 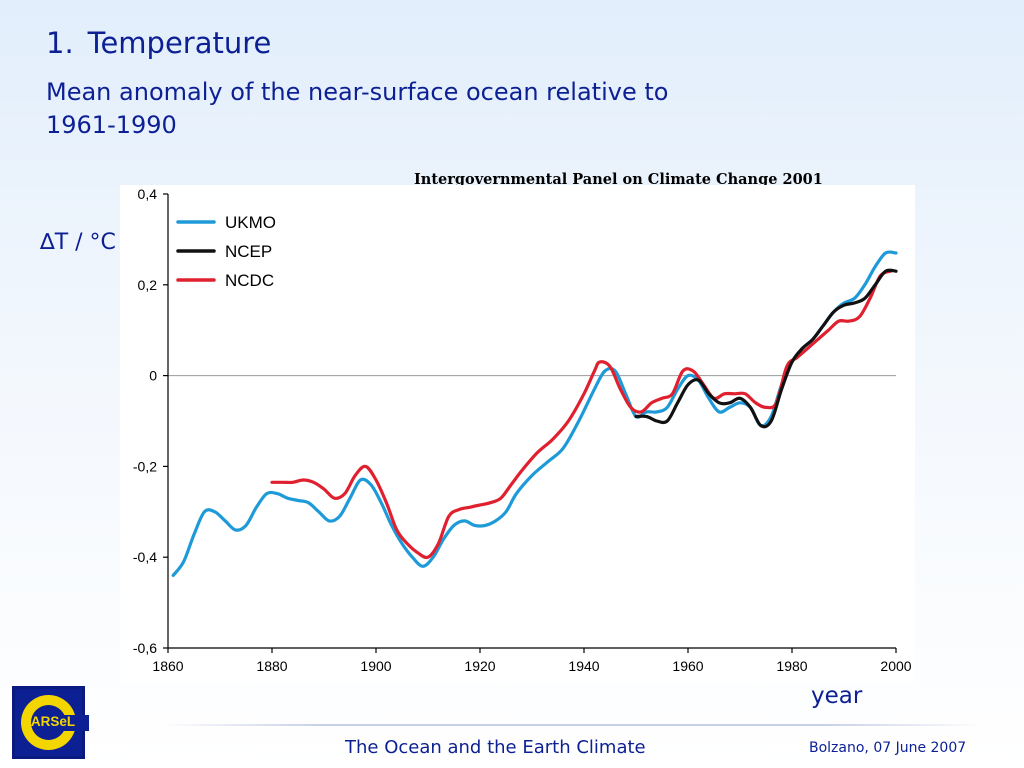 I want to click on y-axis-label: ∆T / °C, so click(x=78, y=242).